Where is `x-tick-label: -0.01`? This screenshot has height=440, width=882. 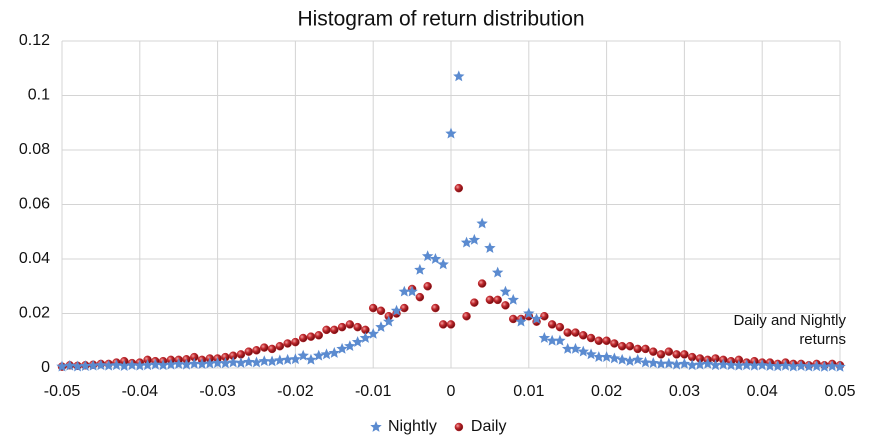
x-tick-label: -0.01 is located at coordinates (373, 391).